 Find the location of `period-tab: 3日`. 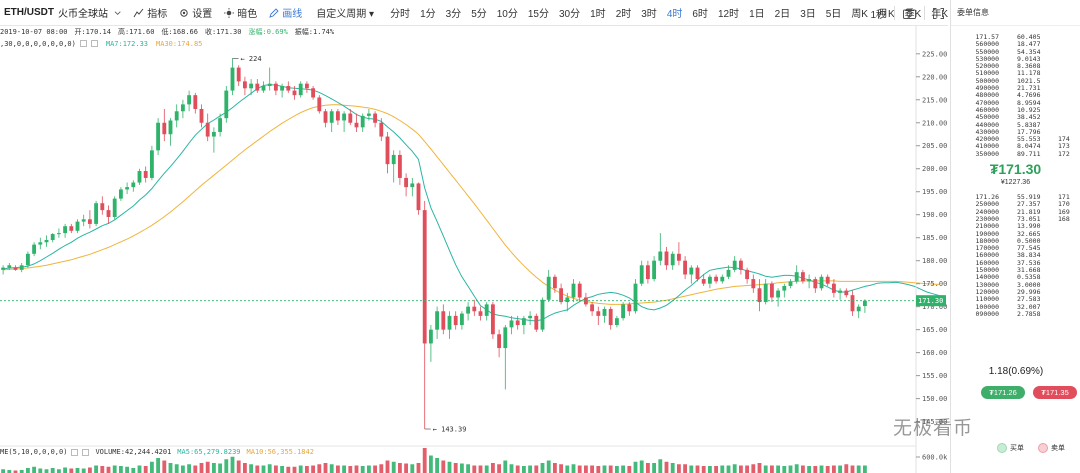

period-tab: 3日 is located at coordinates (808, 14).